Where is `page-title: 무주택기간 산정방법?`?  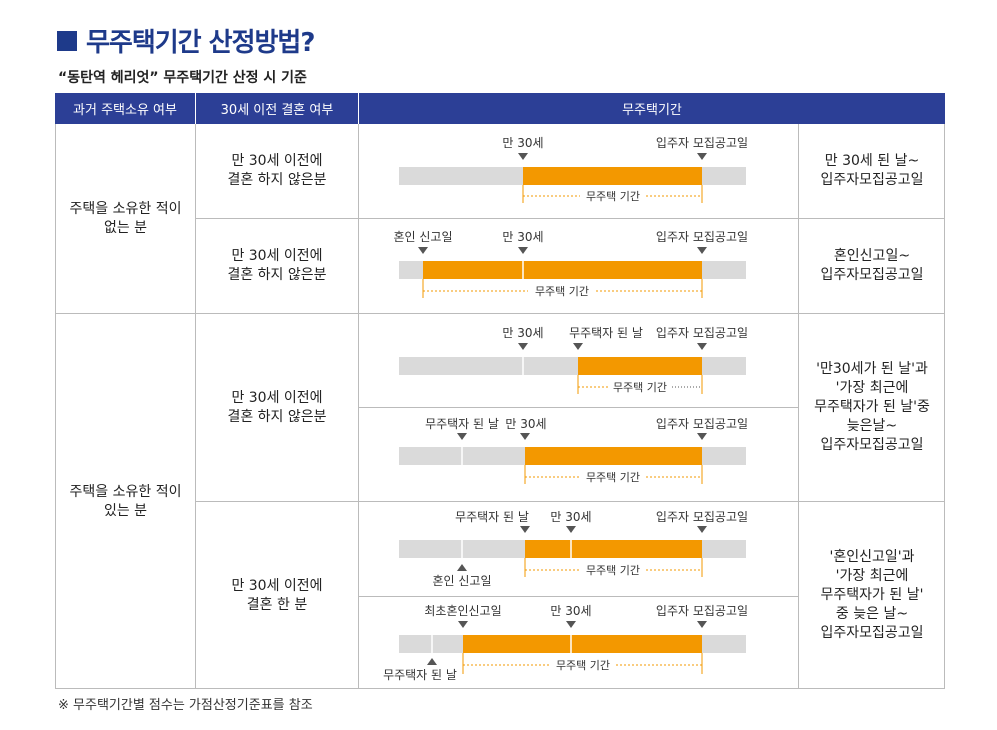 page-title: 무주택기간 산정방법? is located at coordinates (200, 43).